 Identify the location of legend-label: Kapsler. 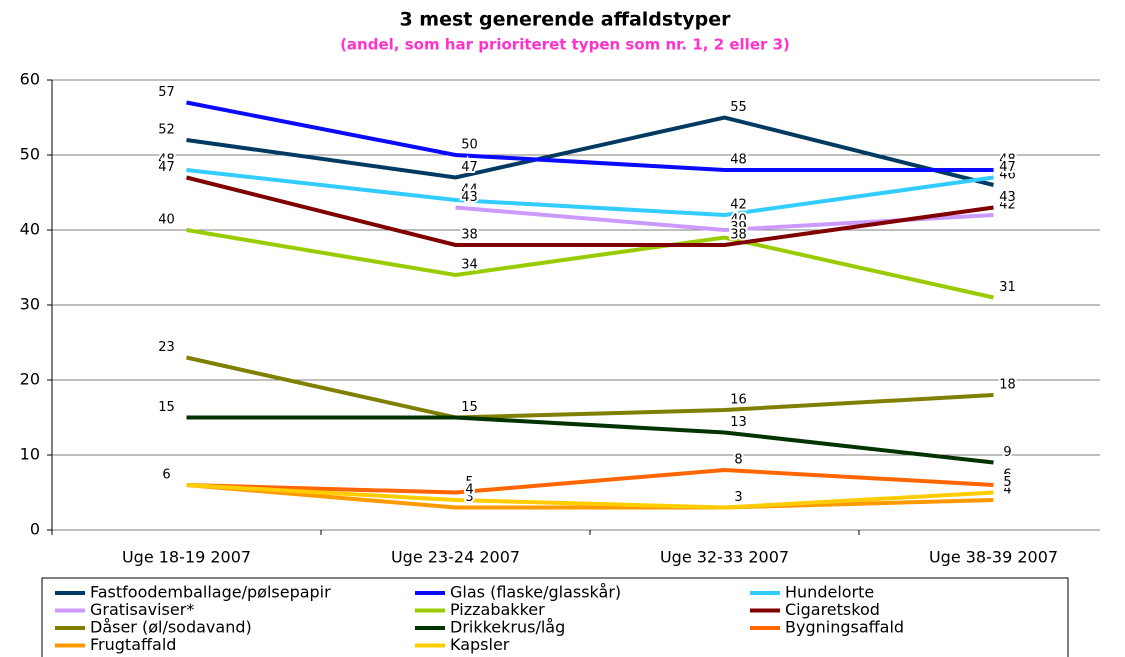
(480, 644).